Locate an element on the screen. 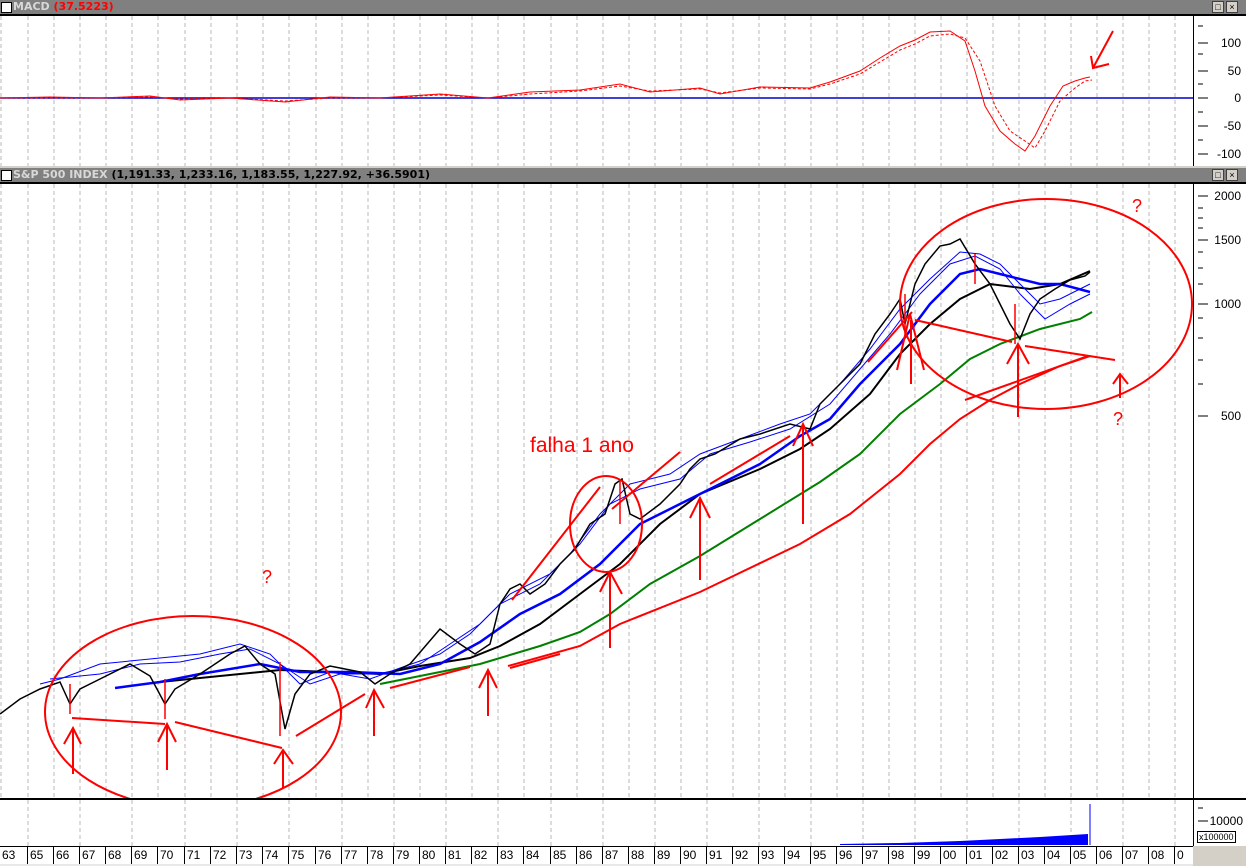  x-label: 71 is located at coordinates (196, 855).